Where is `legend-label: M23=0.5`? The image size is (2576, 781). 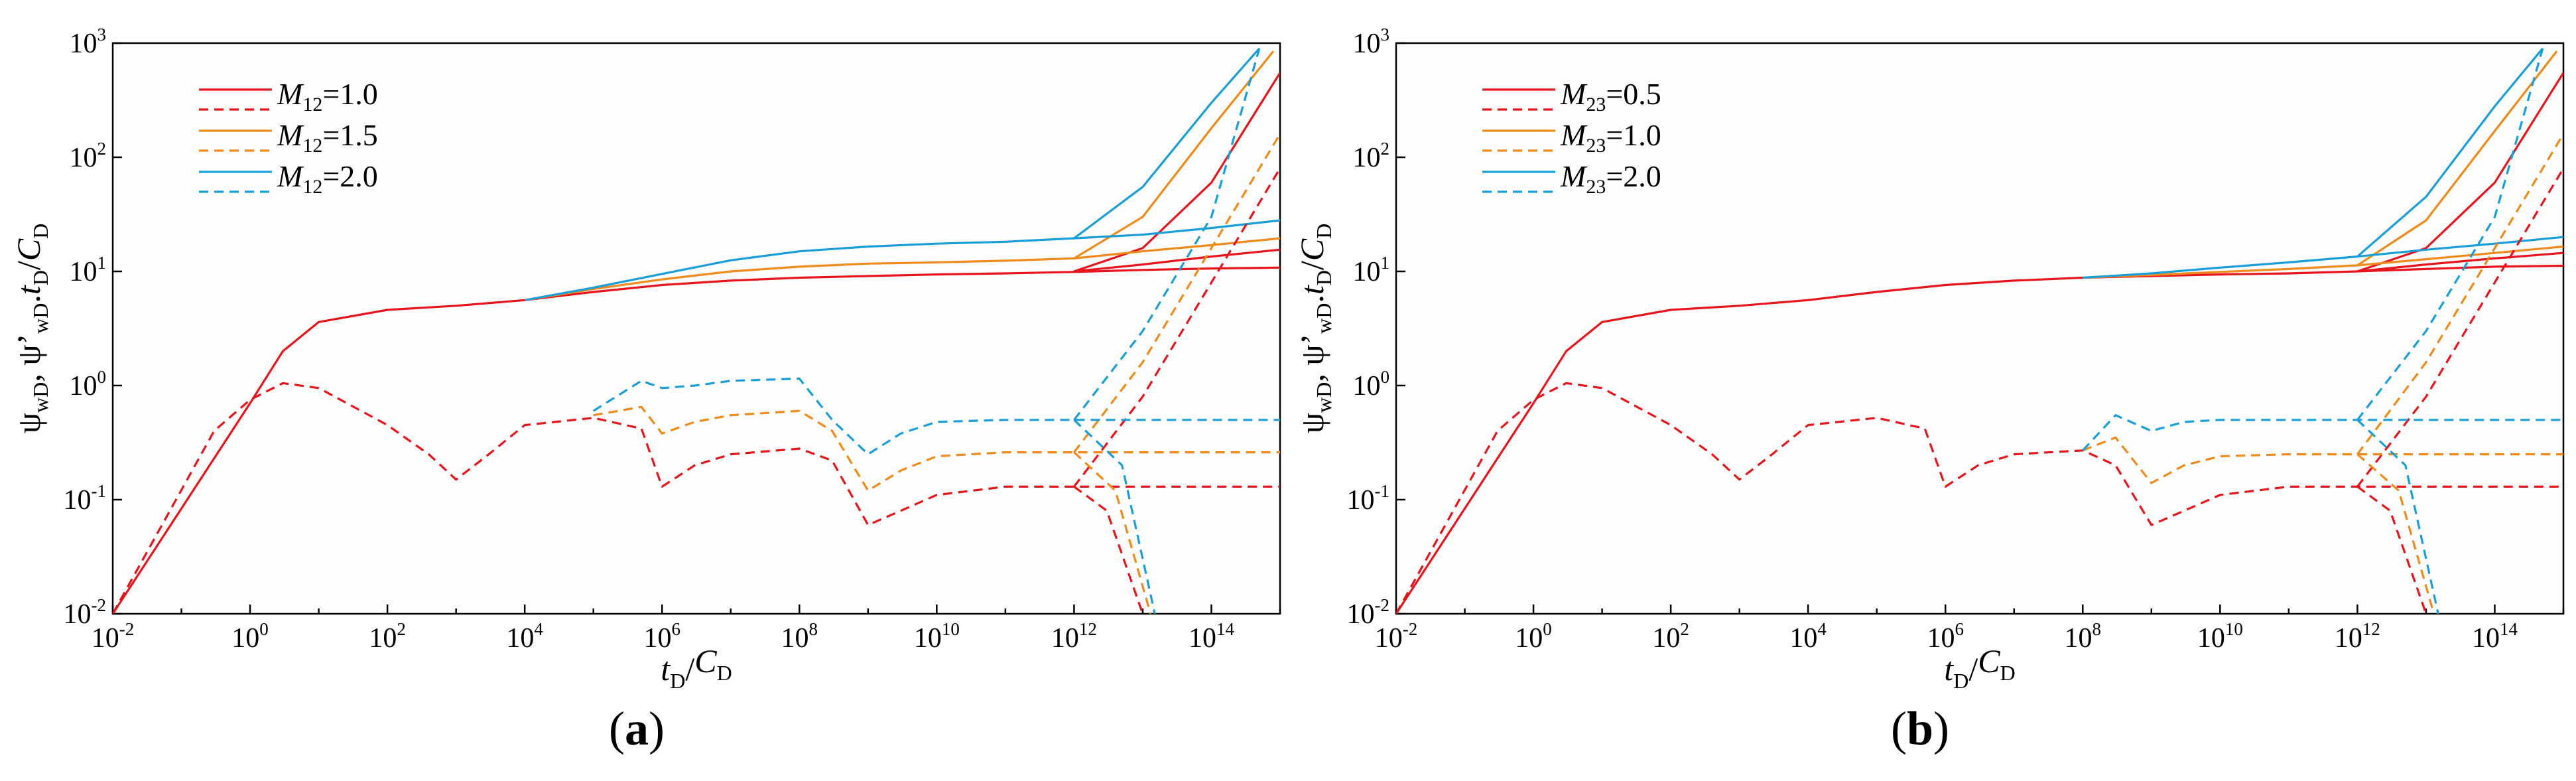
legend-label: M23=0.5 is located at coordinates (1611, 96).